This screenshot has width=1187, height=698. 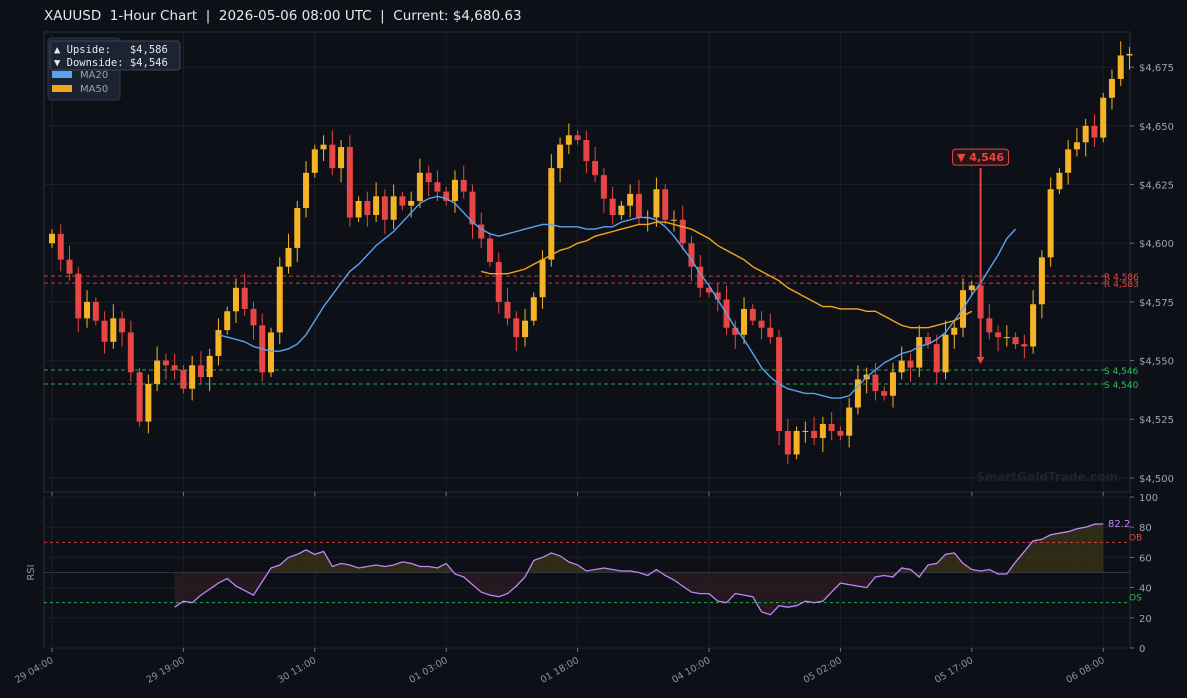 What do you see at coordinates (34, 670) in the screenshot?
I see `x-tick-label: 29 04:00` at bounding box center [34, 670].